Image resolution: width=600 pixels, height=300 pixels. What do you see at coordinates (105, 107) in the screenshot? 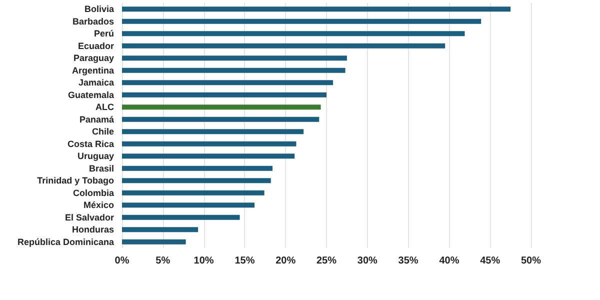
I see `y-tick-label: ALC` at bounding box center [105, 107].